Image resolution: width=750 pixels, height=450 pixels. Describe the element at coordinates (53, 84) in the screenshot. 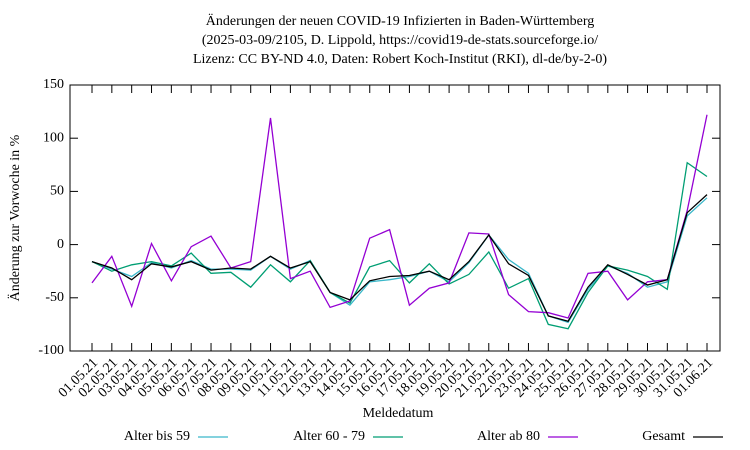

I see `y-tick-label: 150` at that location.